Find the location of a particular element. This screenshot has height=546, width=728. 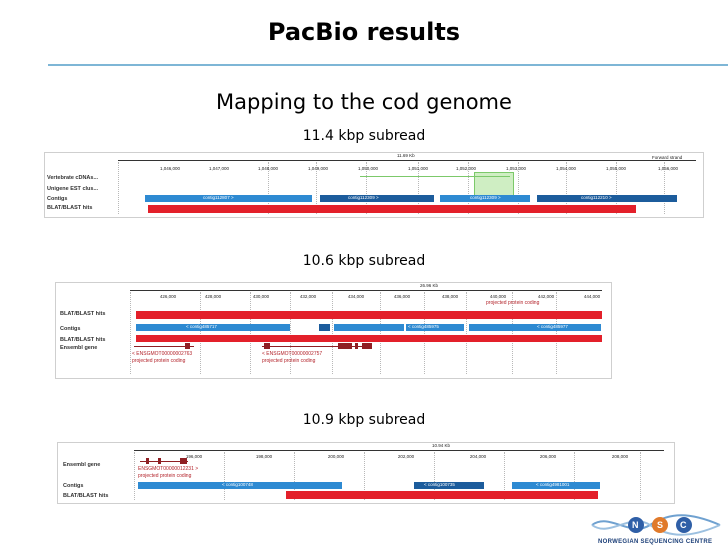

panel-1-tick: 1,047,000 is located at coordinates (219, 168).